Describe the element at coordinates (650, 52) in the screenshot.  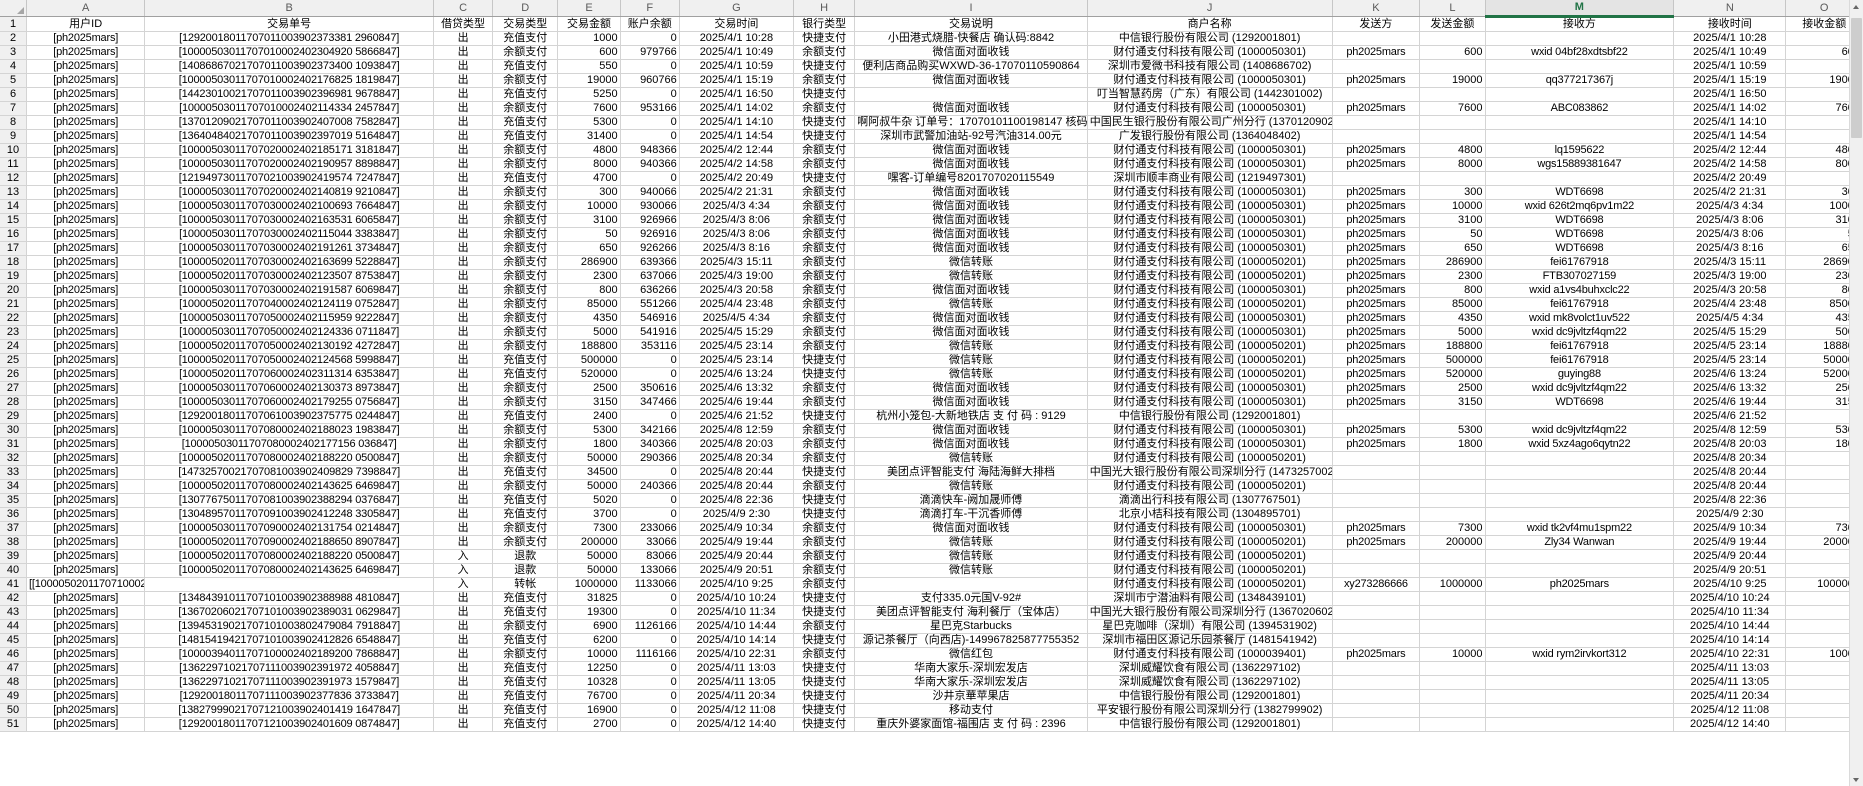
I see `cell-f-3: 979766` at that location.